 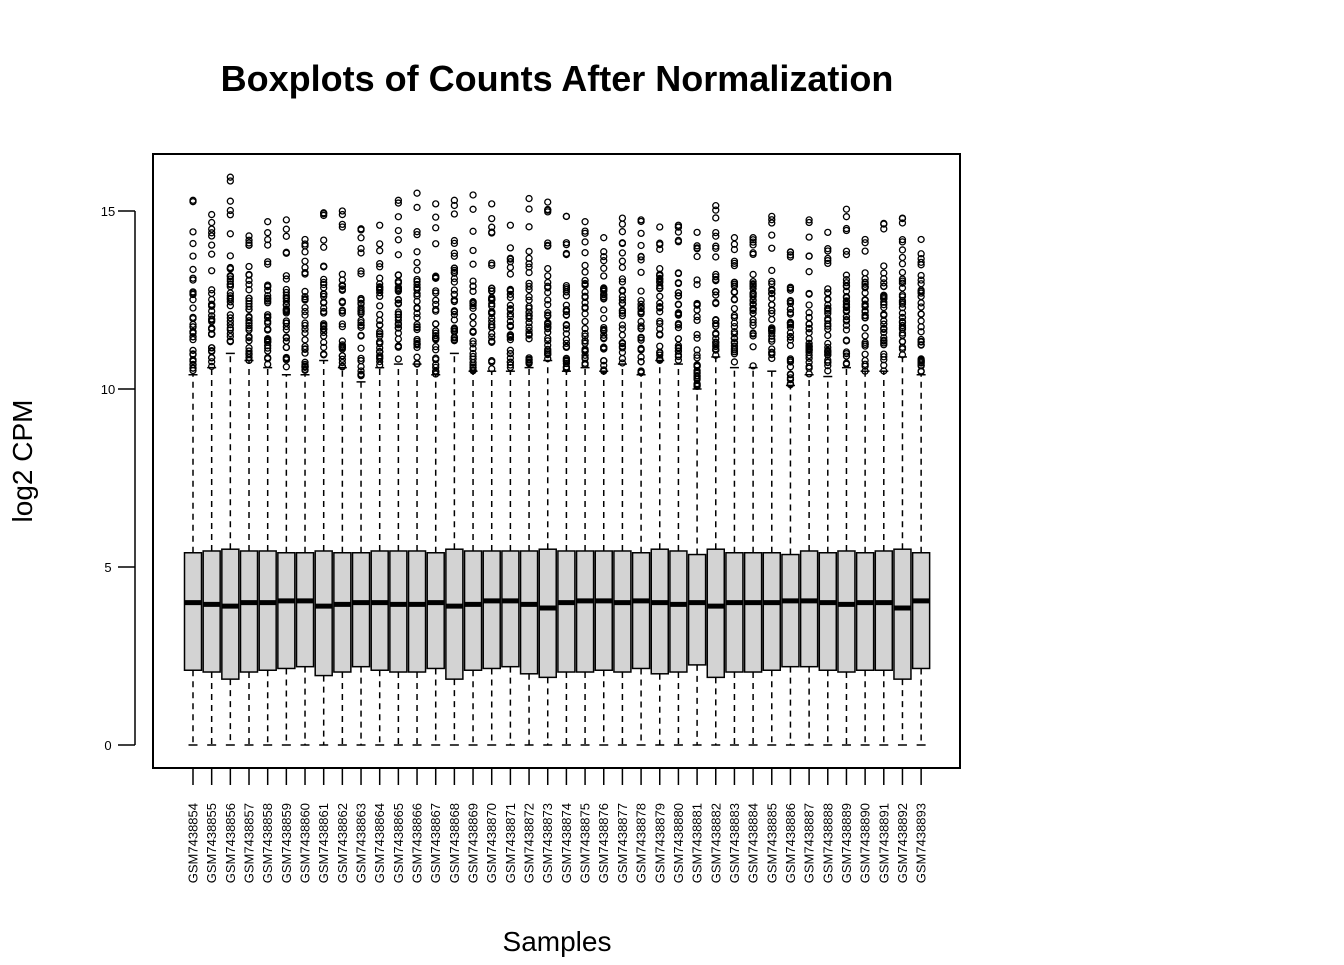 I want to click on box-GSM7438890, so click(x=865, y=490).